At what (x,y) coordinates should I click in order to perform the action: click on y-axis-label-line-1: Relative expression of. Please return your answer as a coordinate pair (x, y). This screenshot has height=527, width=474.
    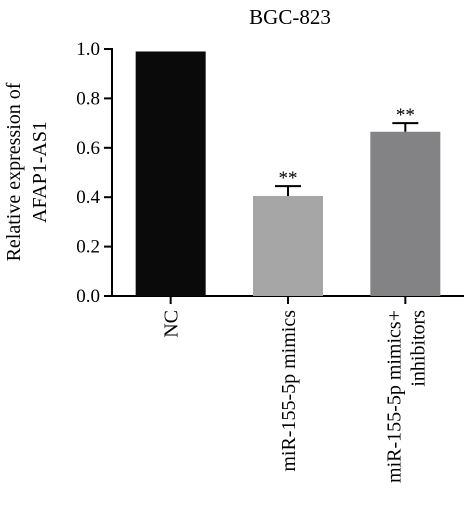
    Looking at the image, I should click on (14, 171).